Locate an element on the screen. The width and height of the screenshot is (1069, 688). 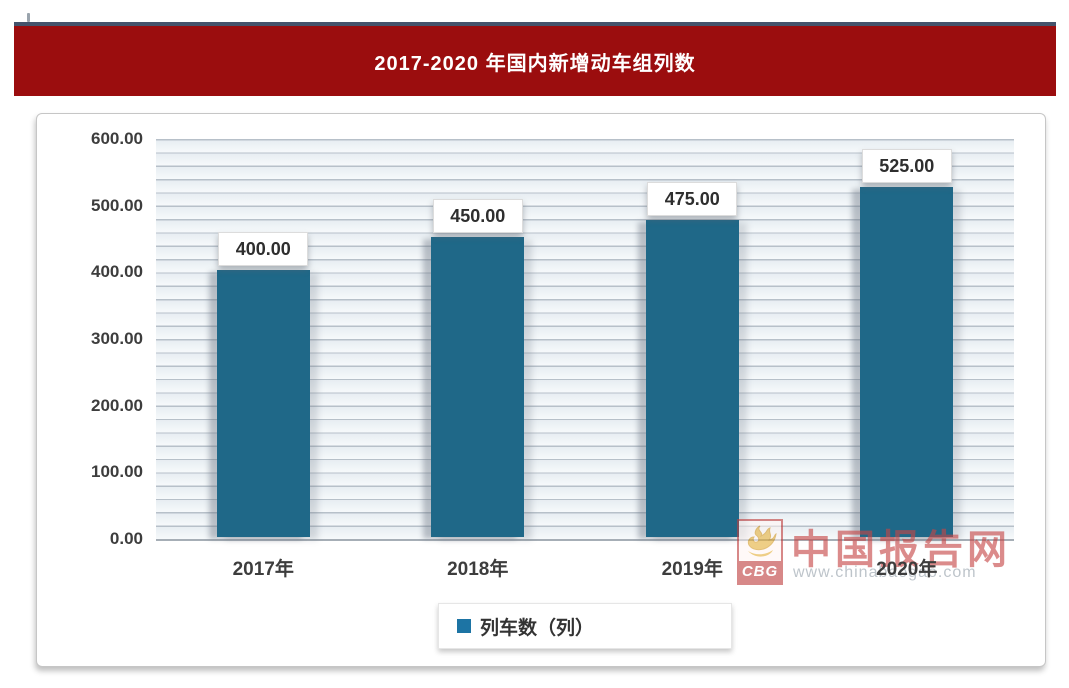
data-label: 450.00 is located at coordinates (477, 216).